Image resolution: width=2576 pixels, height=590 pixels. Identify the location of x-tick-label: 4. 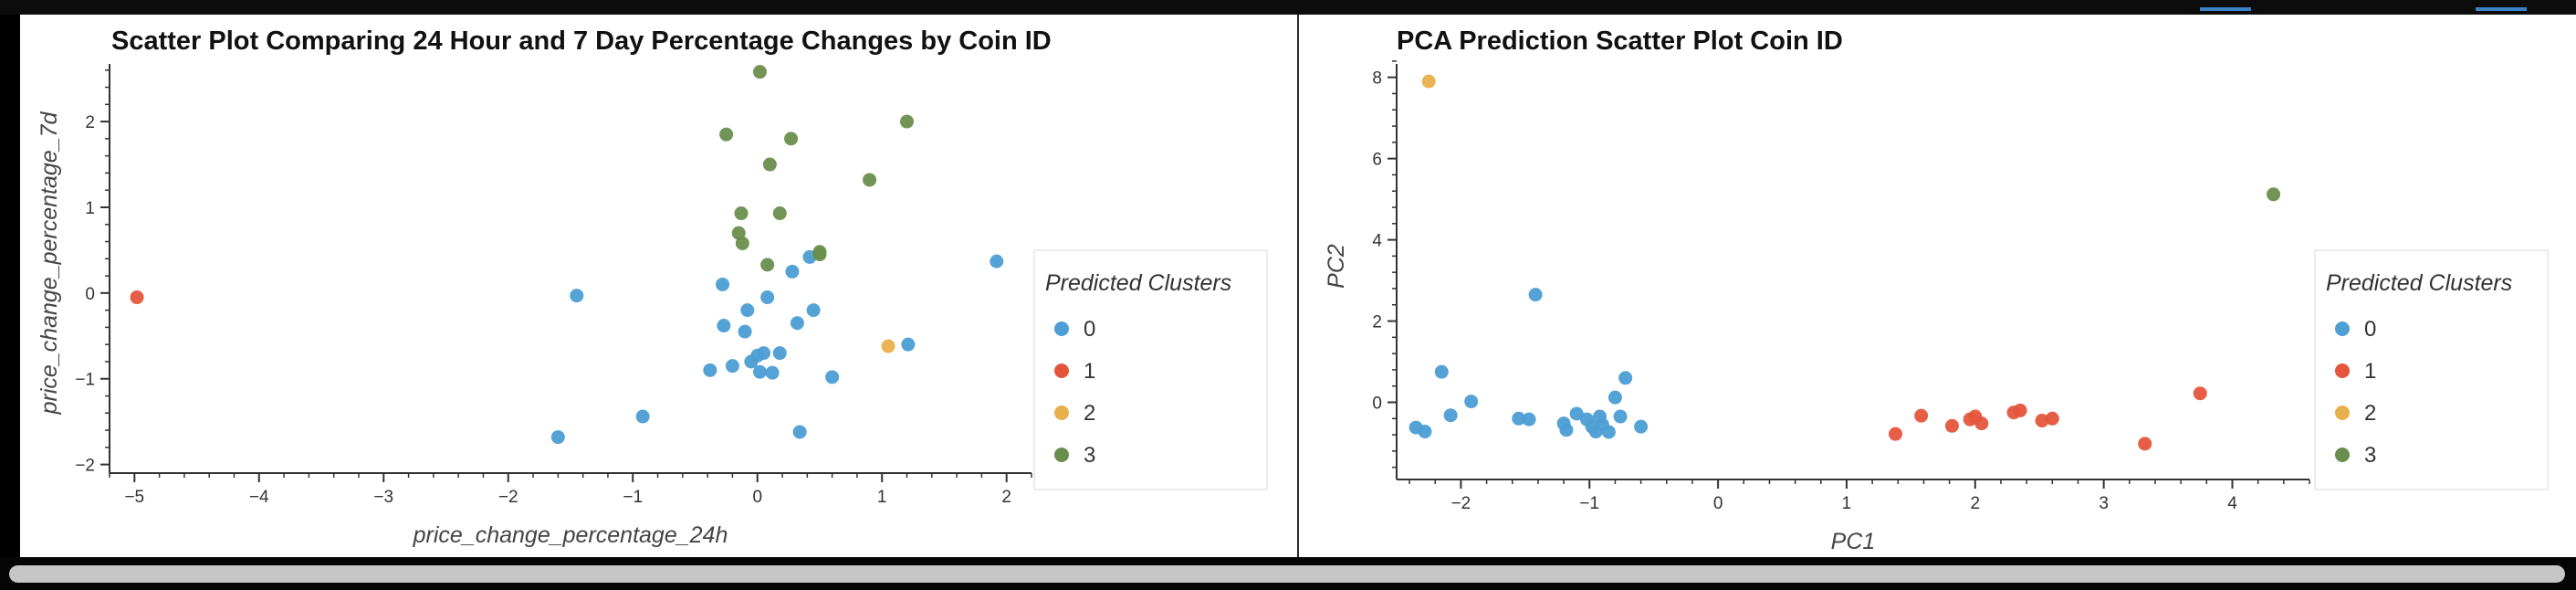
(2232, 503).